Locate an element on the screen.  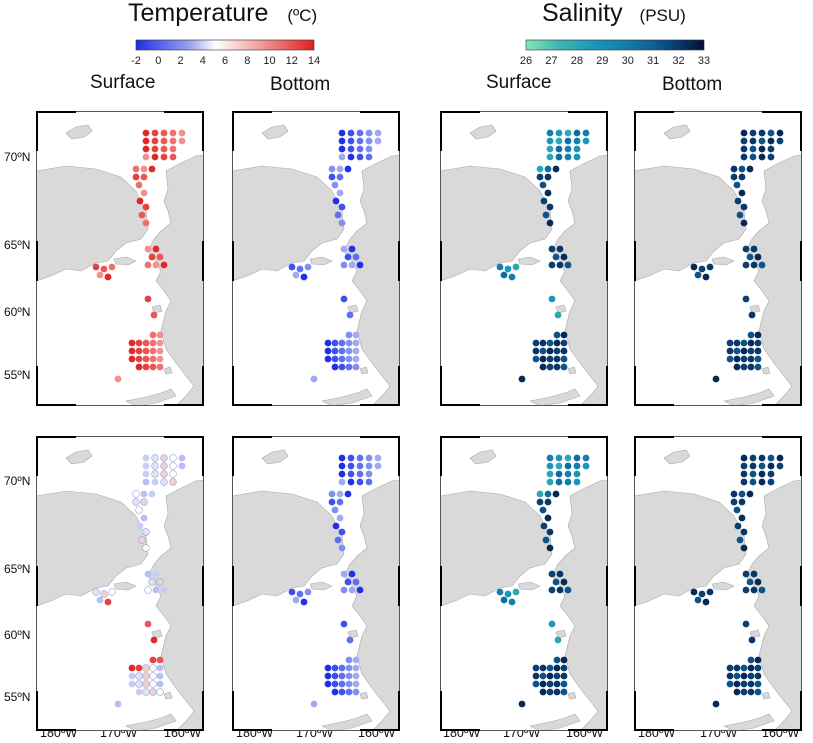
colorbar-tick-label: 2 is located at coordinates (180, 61).